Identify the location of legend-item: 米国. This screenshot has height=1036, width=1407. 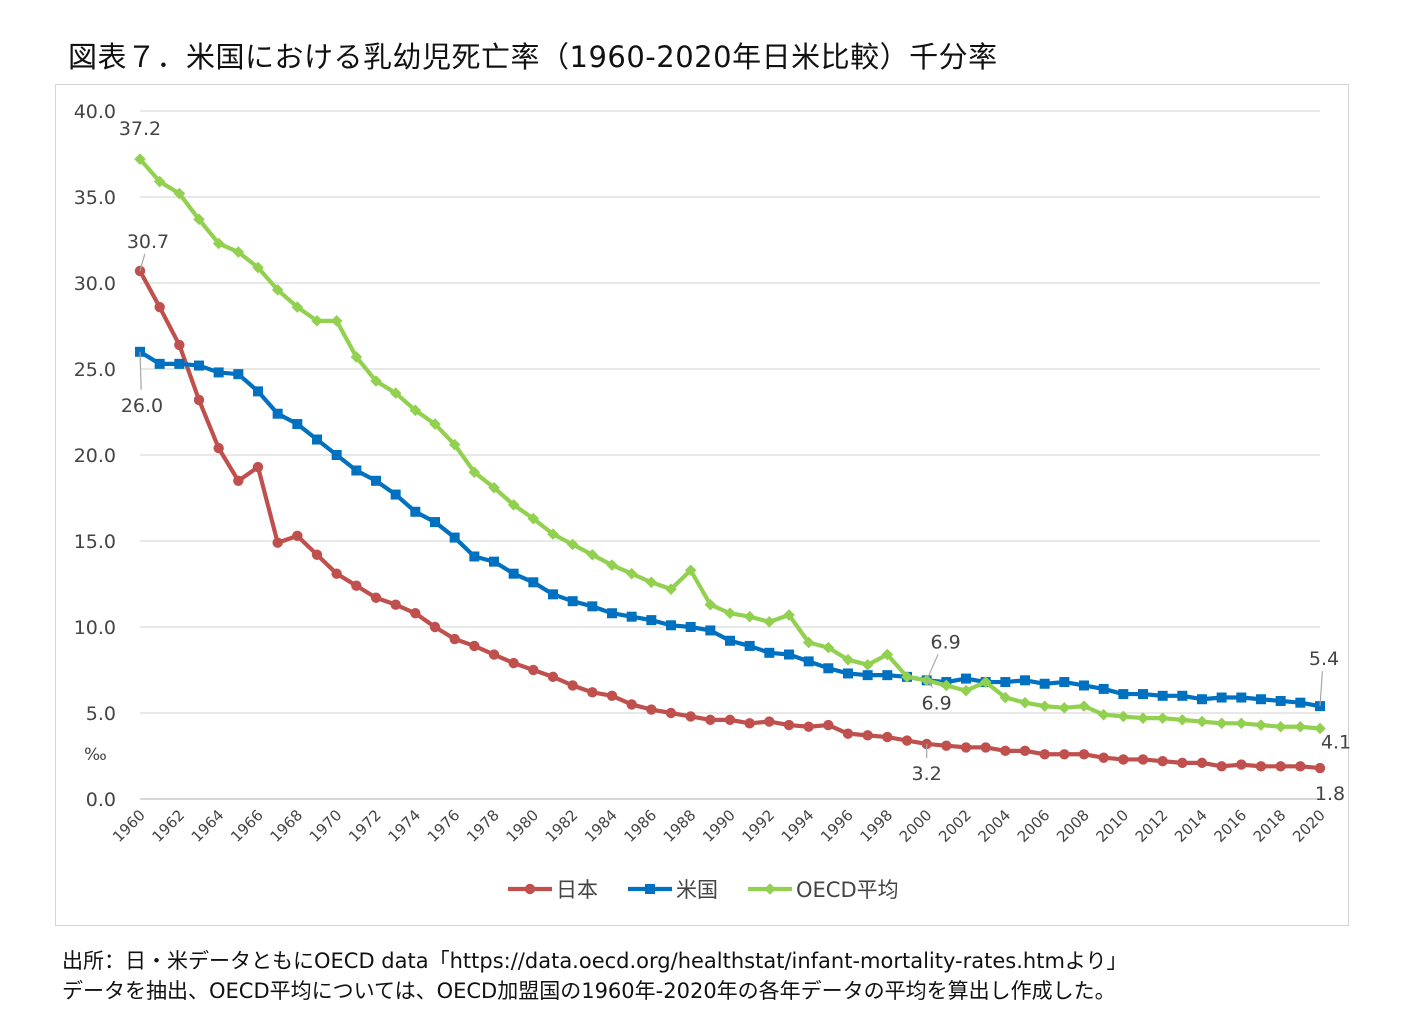
(673, 890).